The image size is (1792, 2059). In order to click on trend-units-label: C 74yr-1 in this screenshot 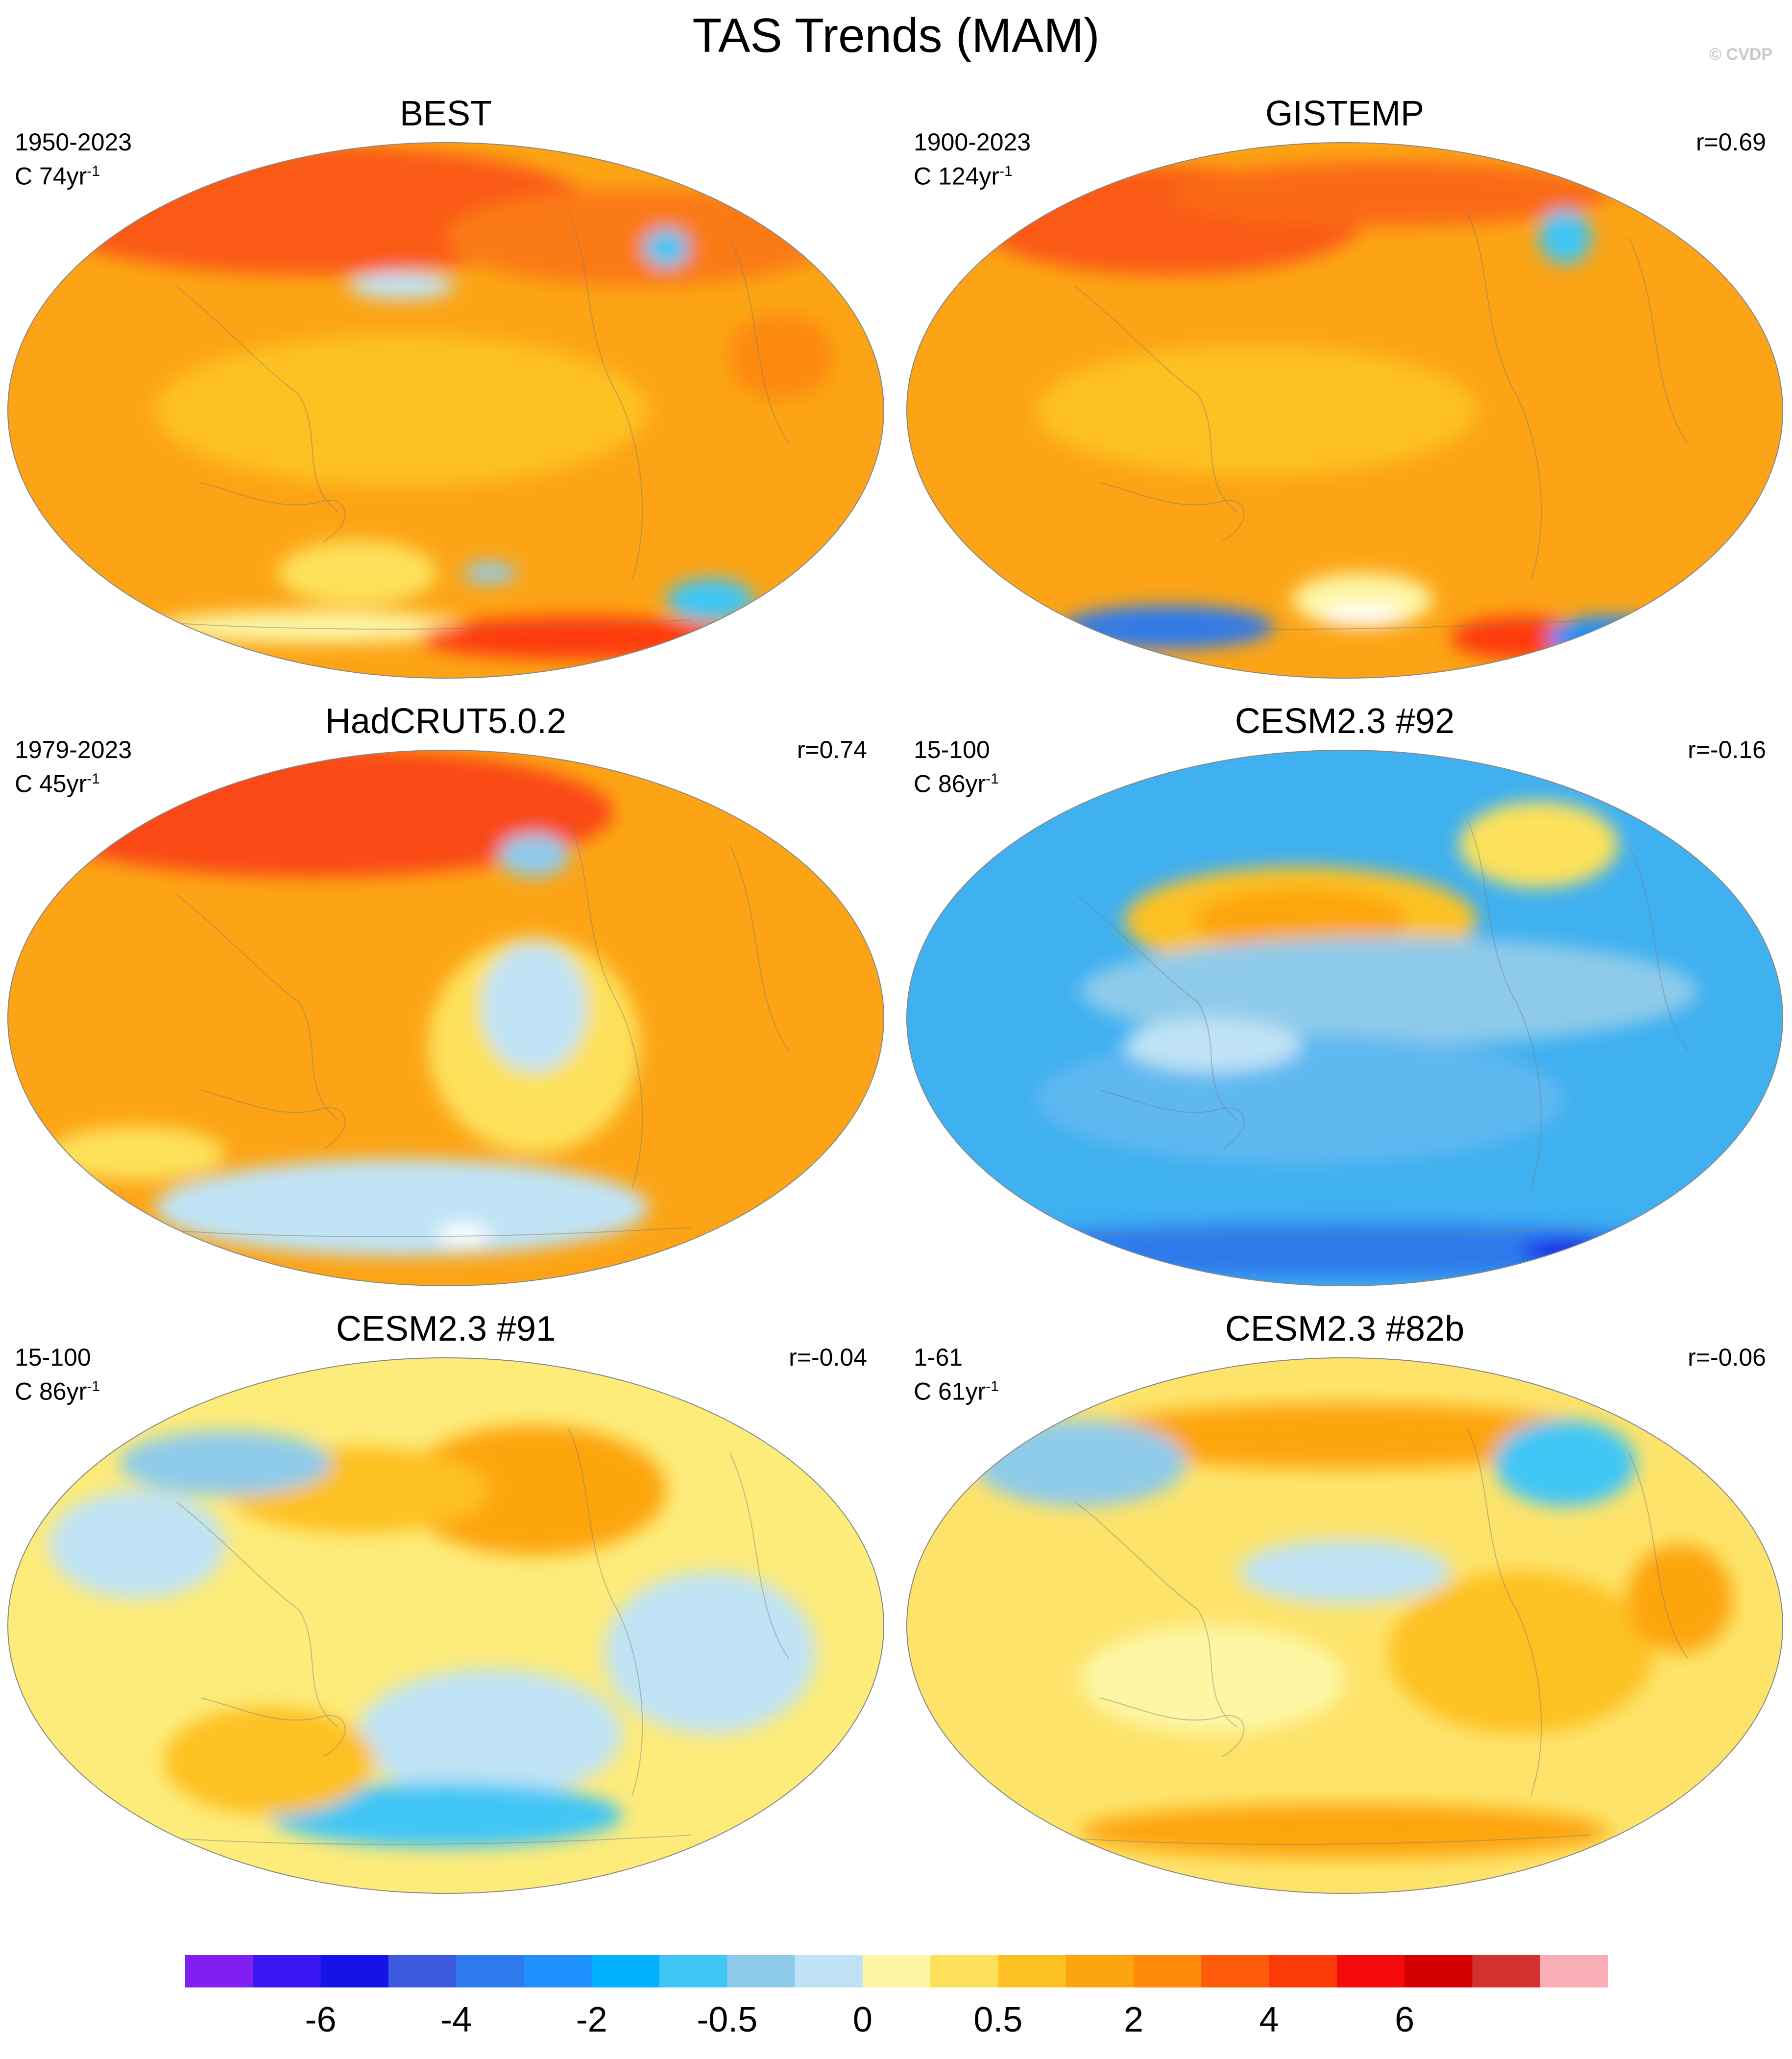, I will do `click(73, 174)`.